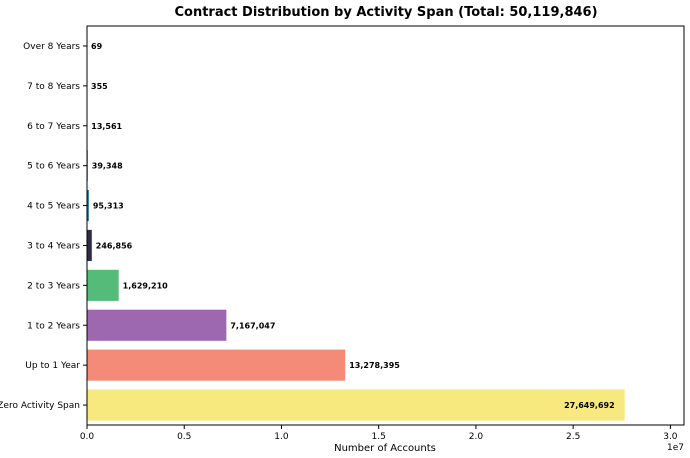  Describe the element at coordinates (374, 365) in the screenshot. I see `bar-value-label: 13,278,395` at that location.